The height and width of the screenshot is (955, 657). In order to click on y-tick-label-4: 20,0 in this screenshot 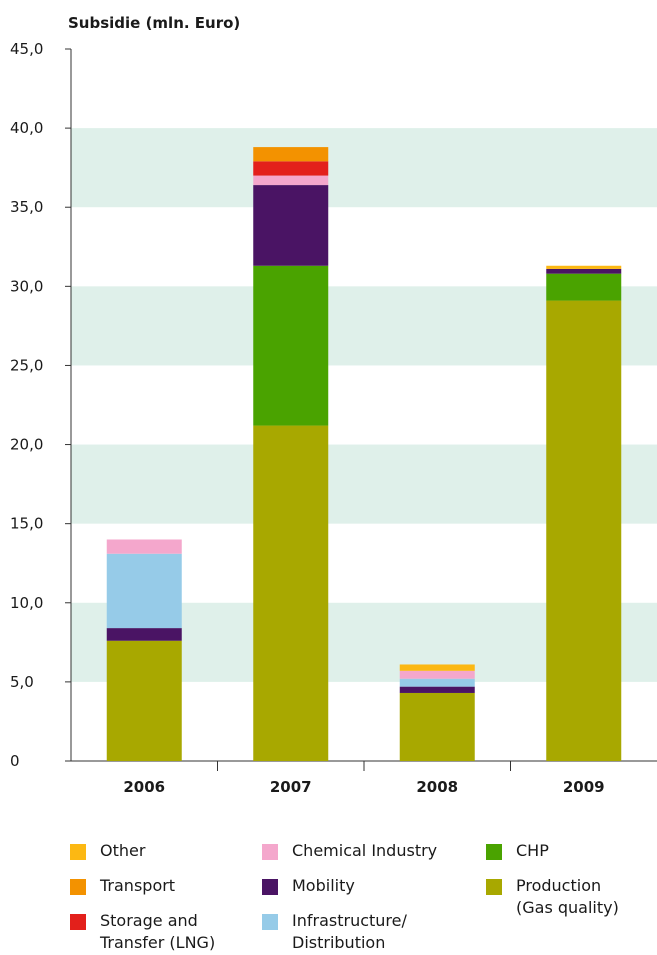, I will do `click(26, 445)`.